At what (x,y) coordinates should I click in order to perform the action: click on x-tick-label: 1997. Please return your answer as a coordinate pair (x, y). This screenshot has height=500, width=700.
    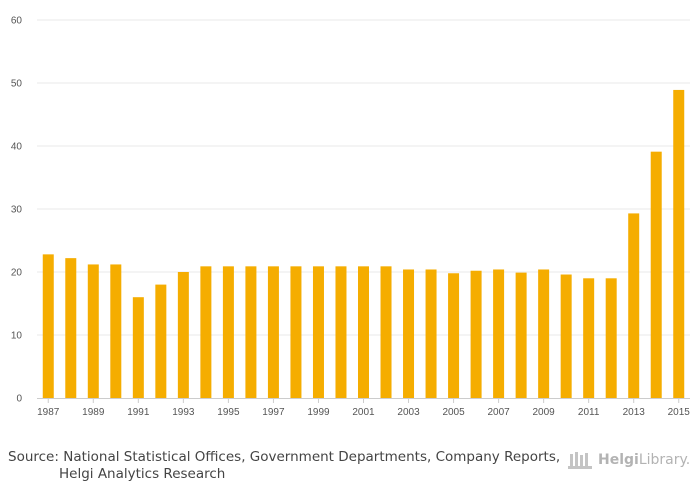
    Looking at the image, I should click on (273, 412).